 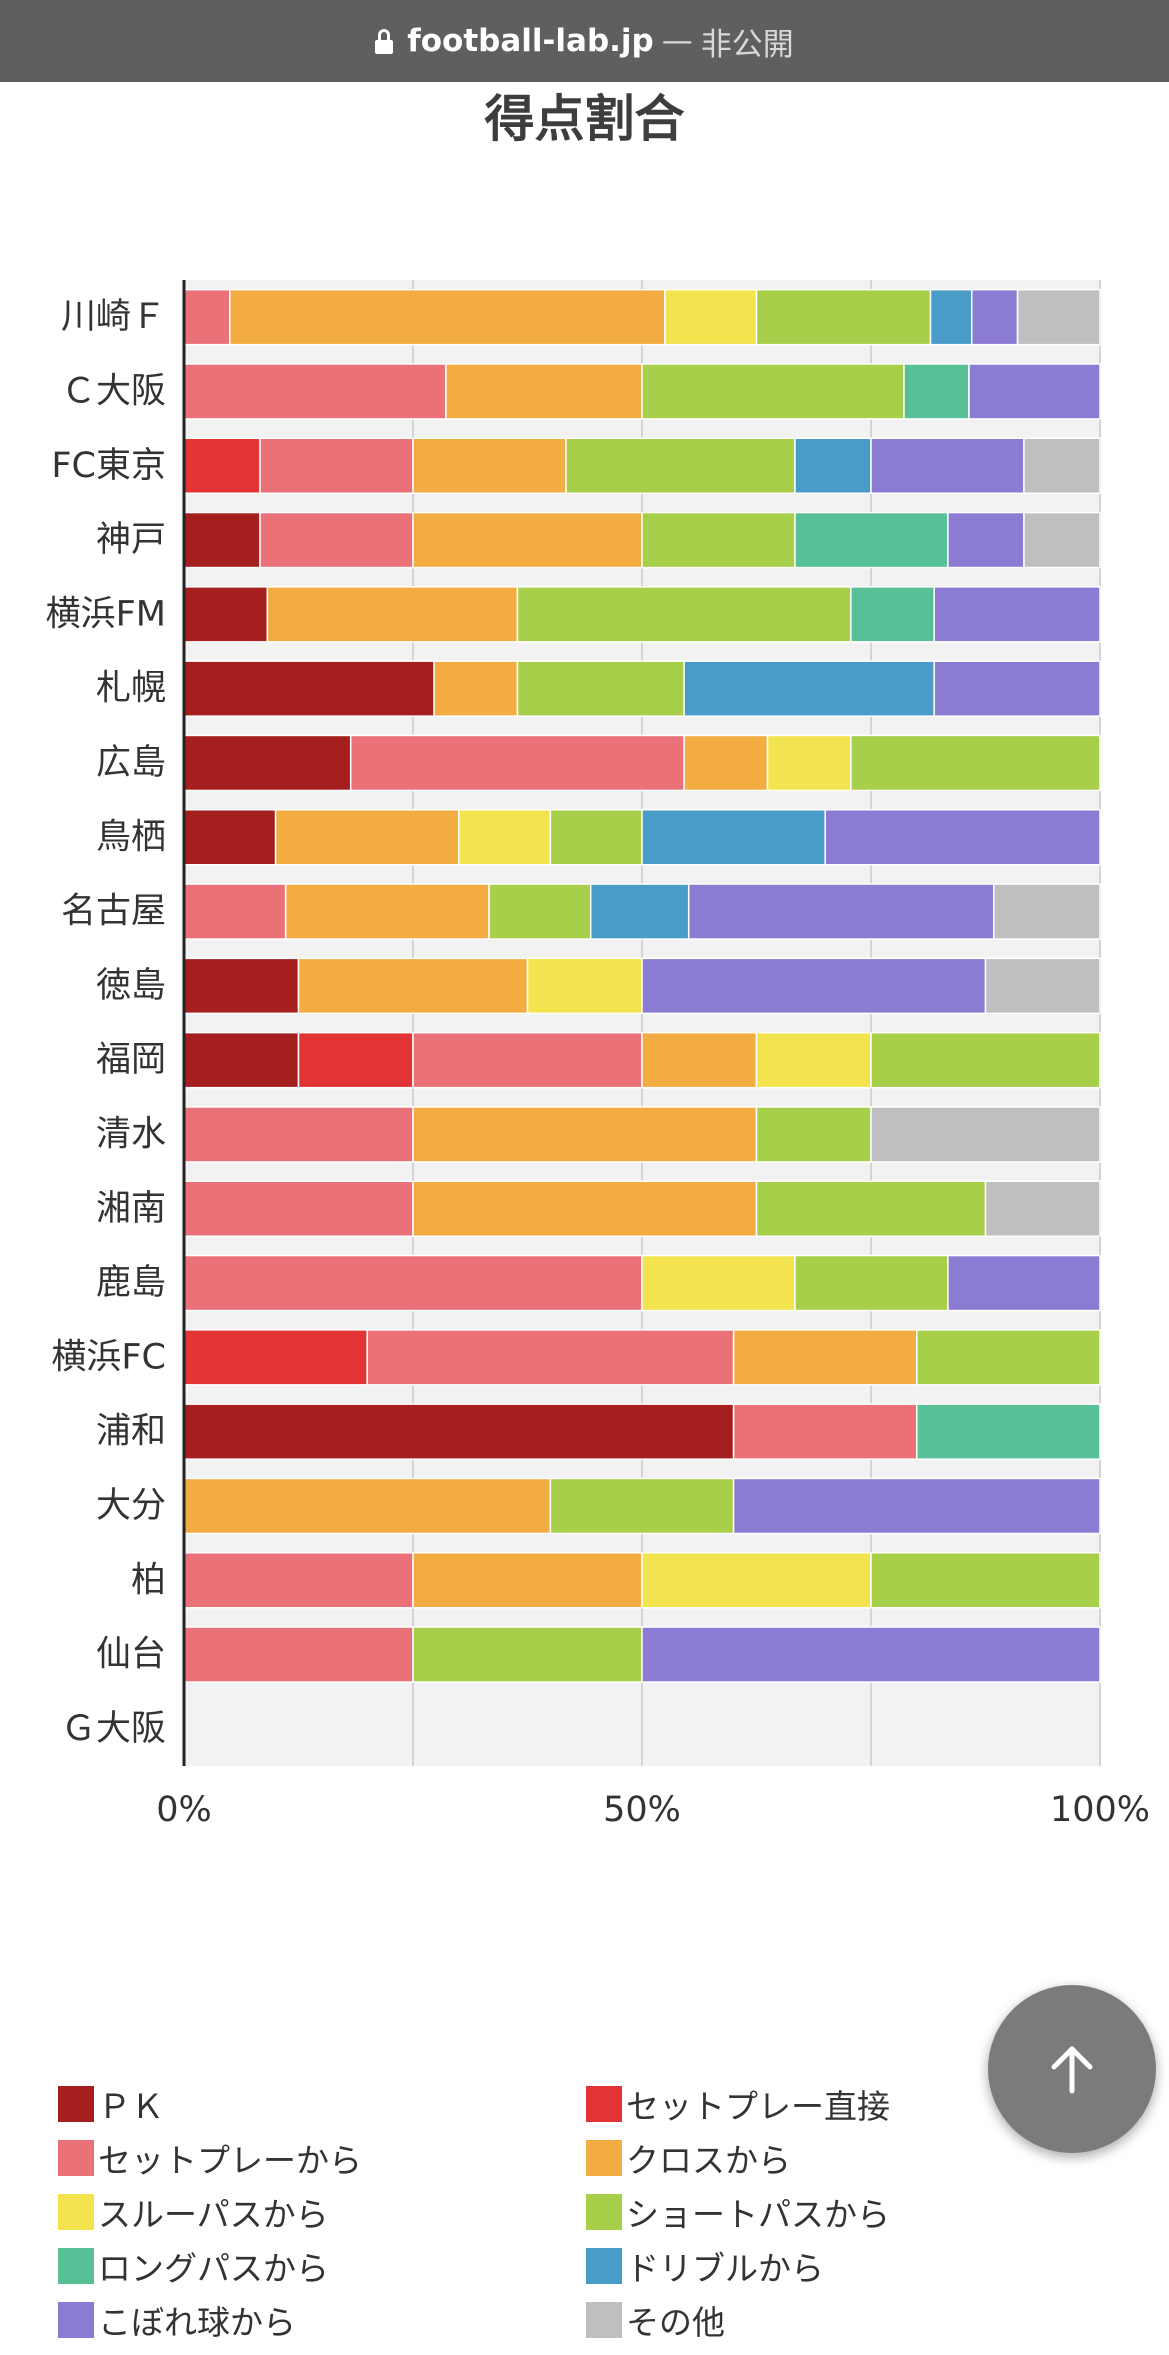 I want to click on legend-label: セットプレーから, so click(x=230, y=2160).